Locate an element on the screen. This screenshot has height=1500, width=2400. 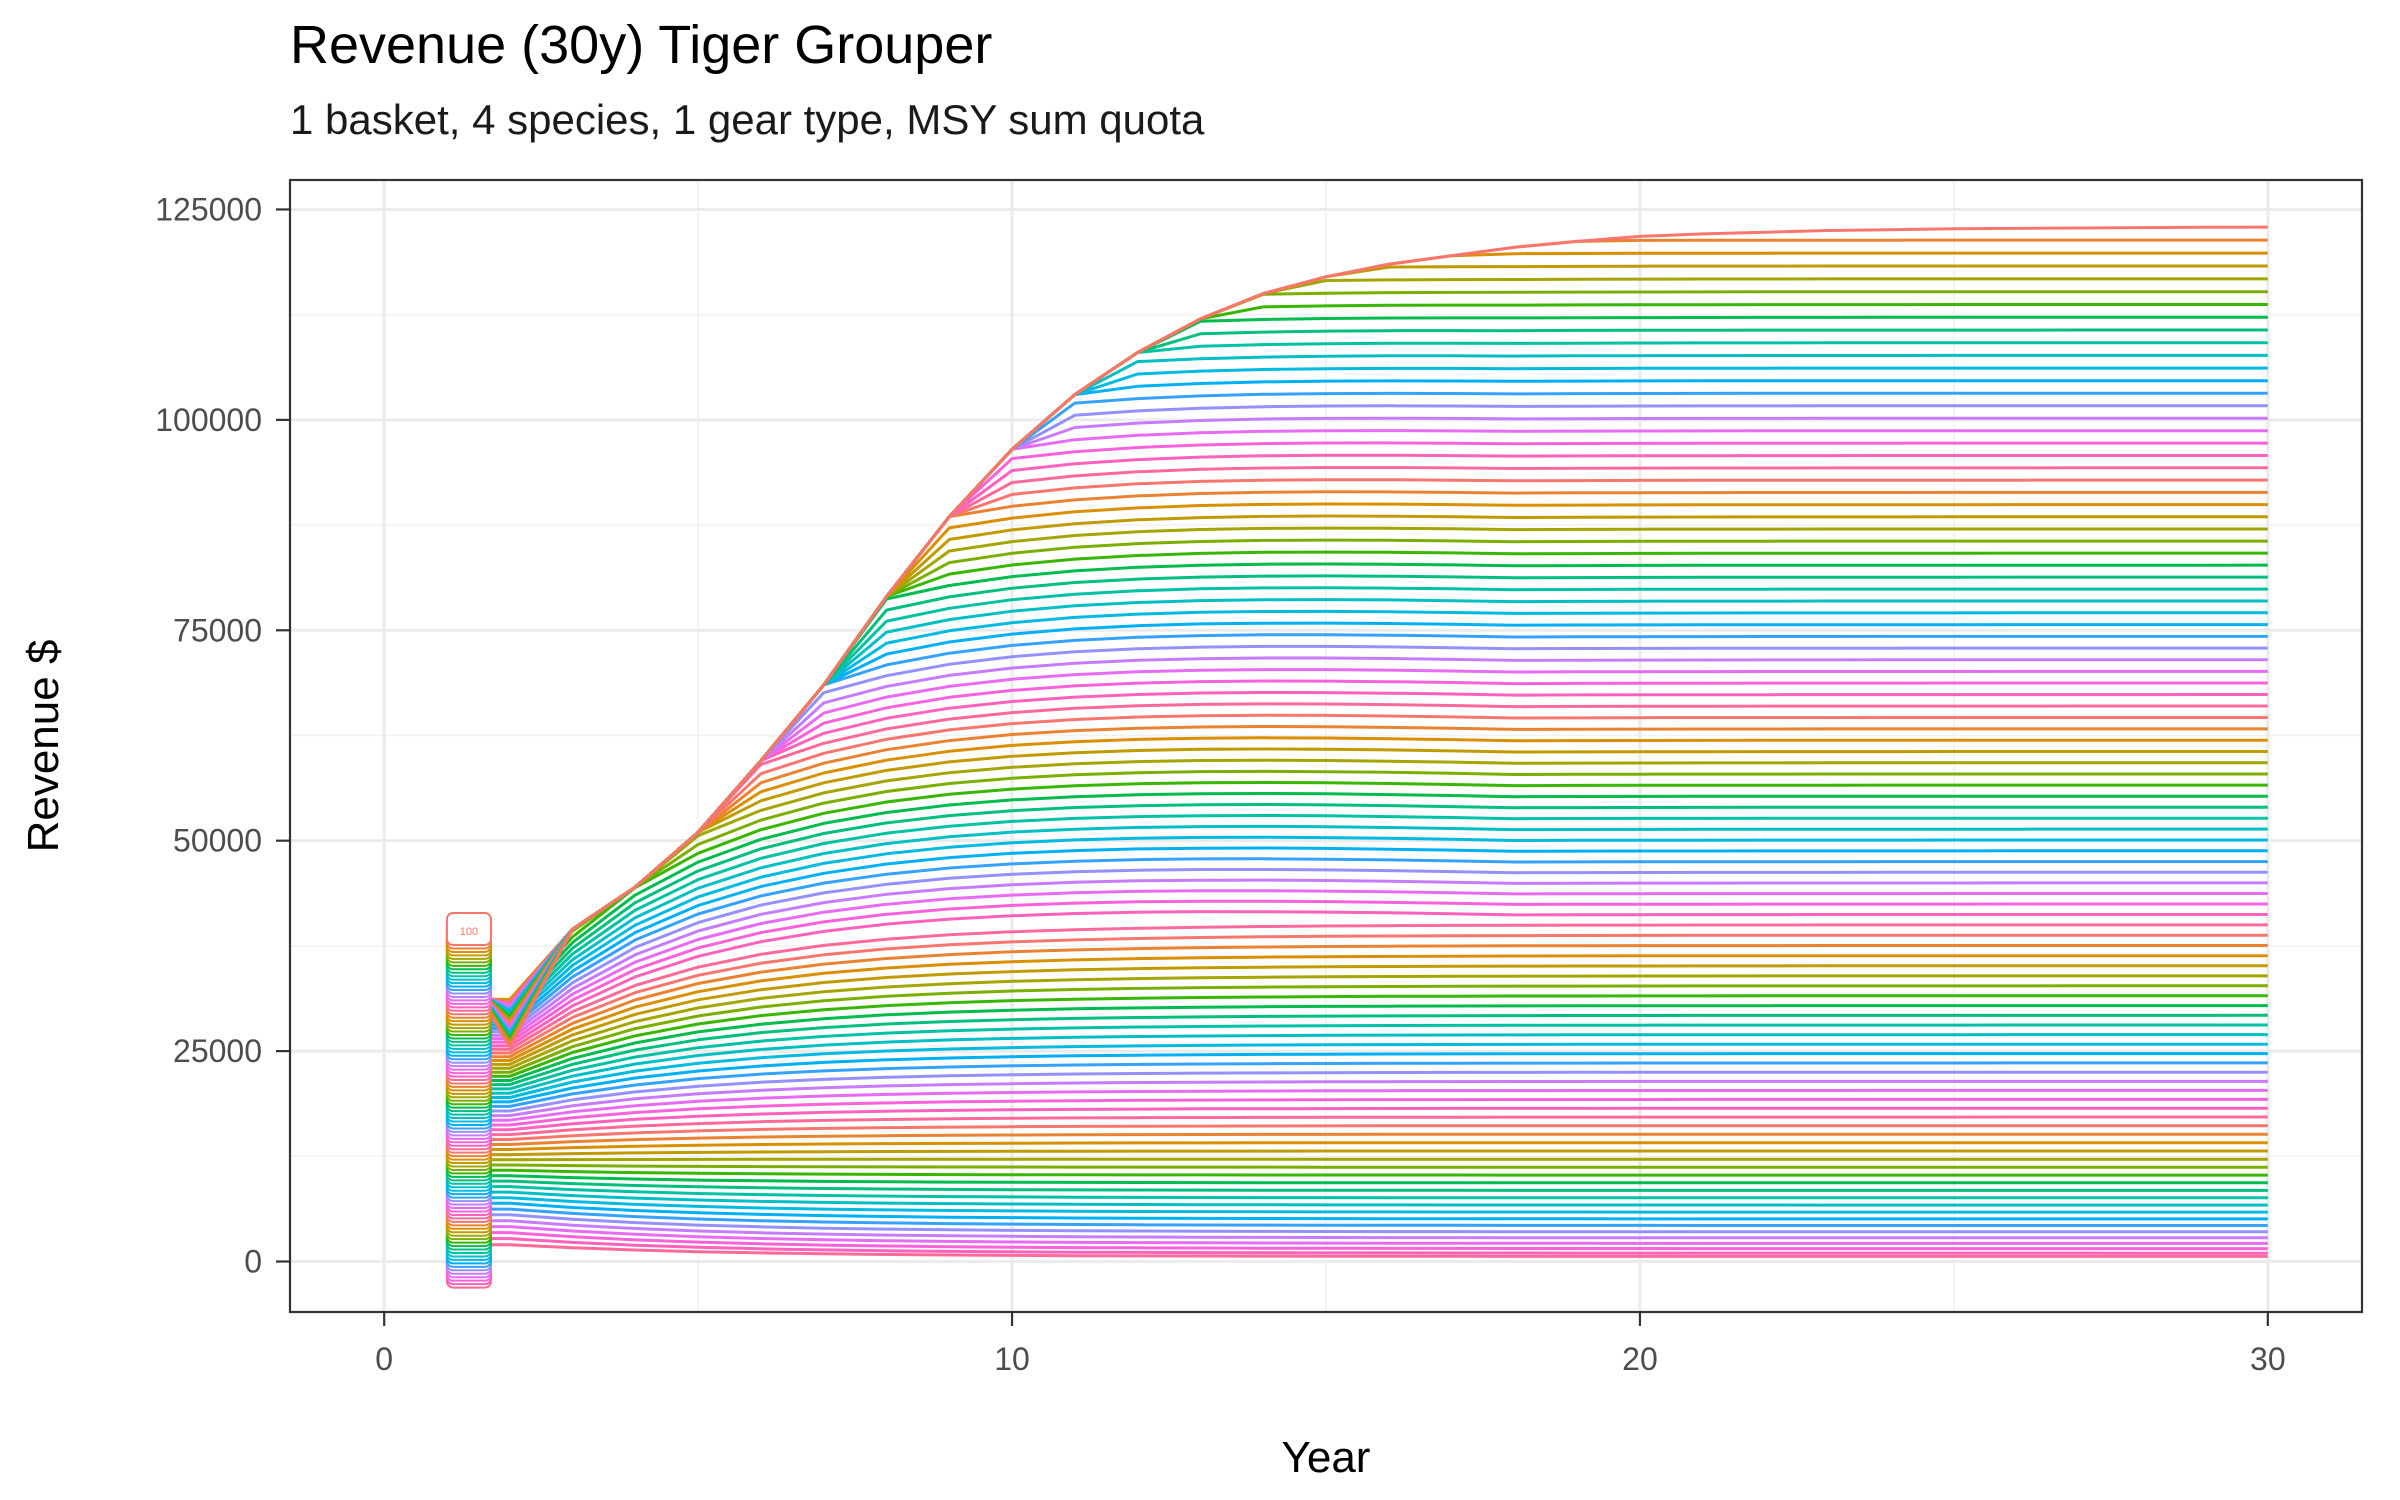
y-tick-label: 75000 is located at coordinates (217, 630).